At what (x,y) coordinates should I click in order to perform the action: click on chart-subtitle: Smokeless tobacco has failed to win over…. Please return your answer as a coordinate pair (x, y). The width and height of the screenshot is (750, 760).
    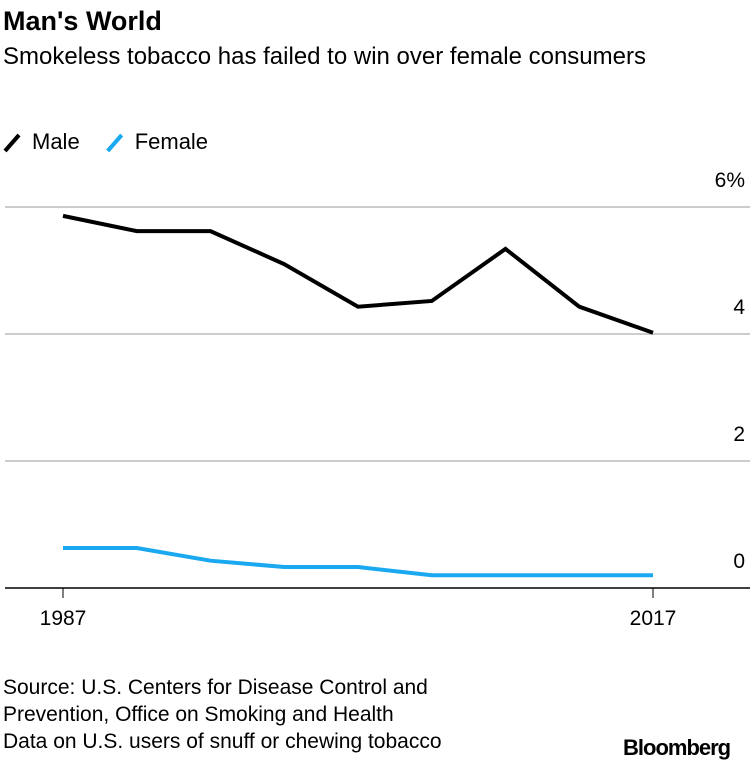
    Looking at the image, I should click on (324, 56).